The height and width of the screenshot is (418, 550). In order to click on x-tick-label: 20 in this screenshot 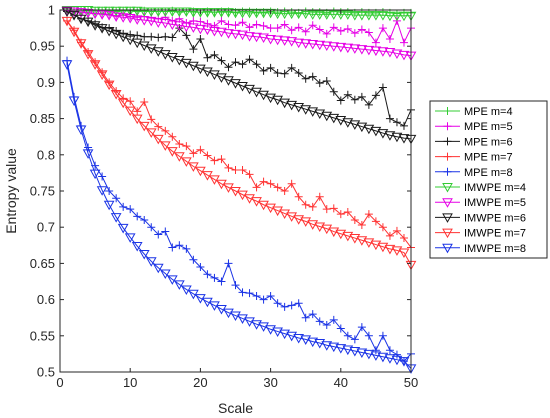, I will do `click(200, 382)`.